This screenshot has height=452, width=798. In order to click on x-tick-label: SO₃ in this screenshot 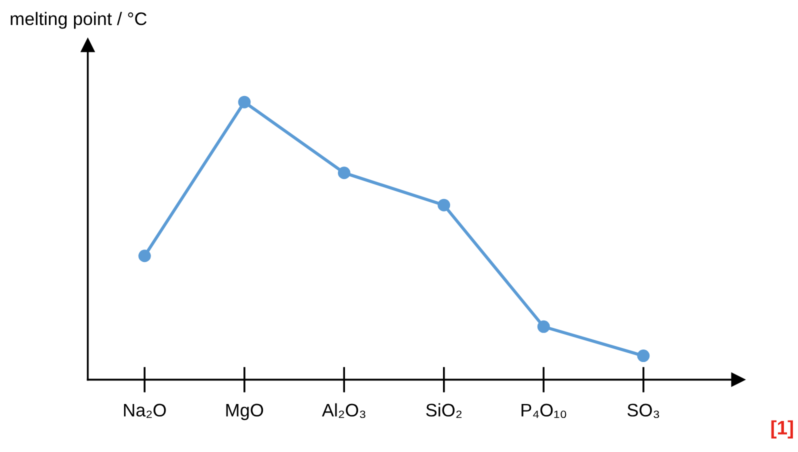, I will do `click(643, 411)`.